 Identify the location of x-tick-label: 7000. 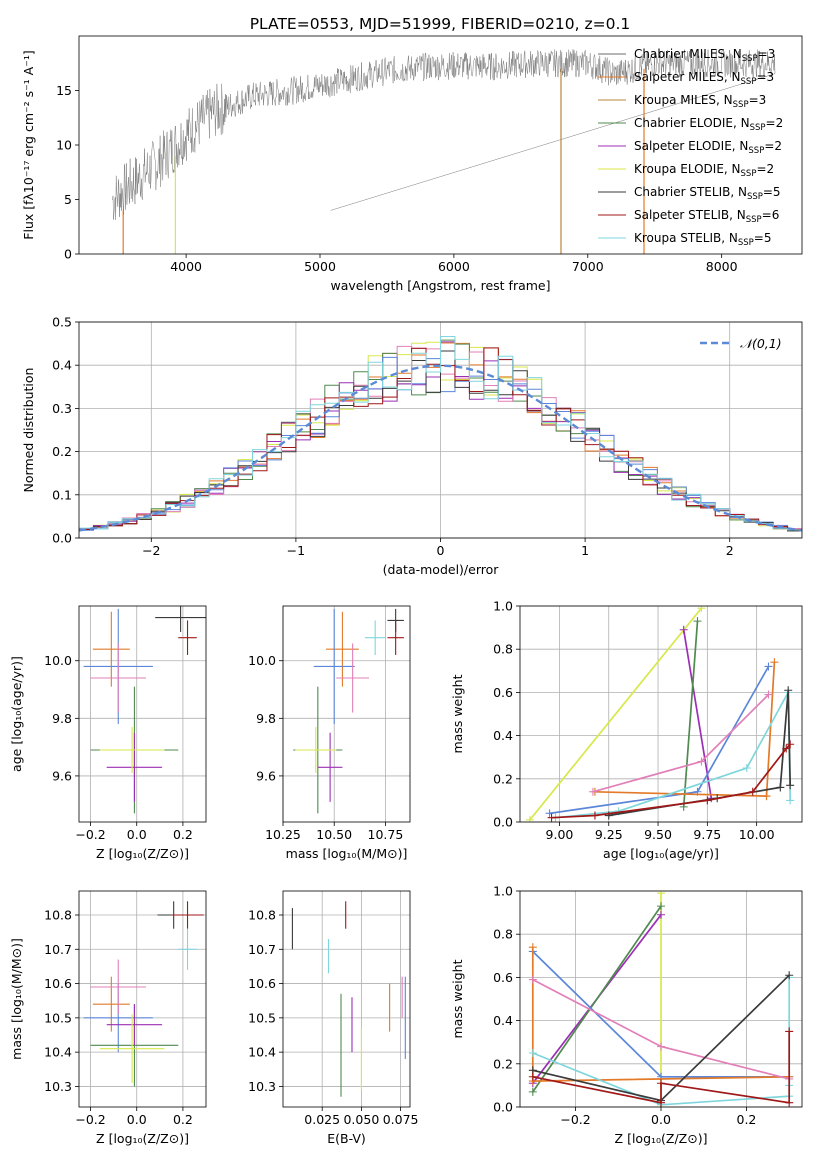
(588, 266).